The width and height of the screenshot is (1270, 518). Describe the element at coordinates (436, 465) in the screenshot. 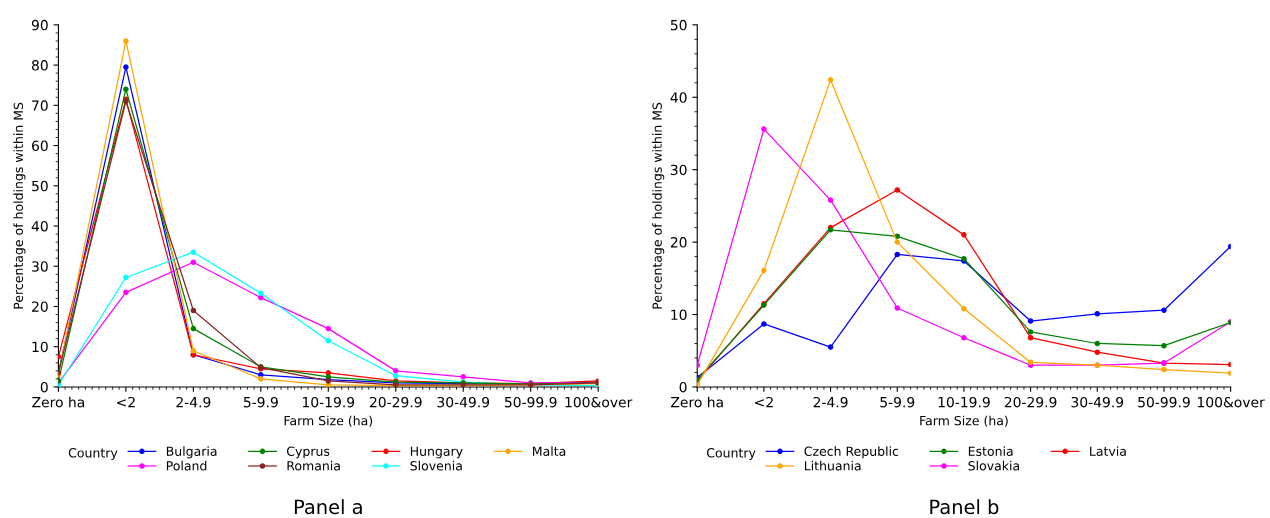

I see `legend-label: Slovenia` at that location.